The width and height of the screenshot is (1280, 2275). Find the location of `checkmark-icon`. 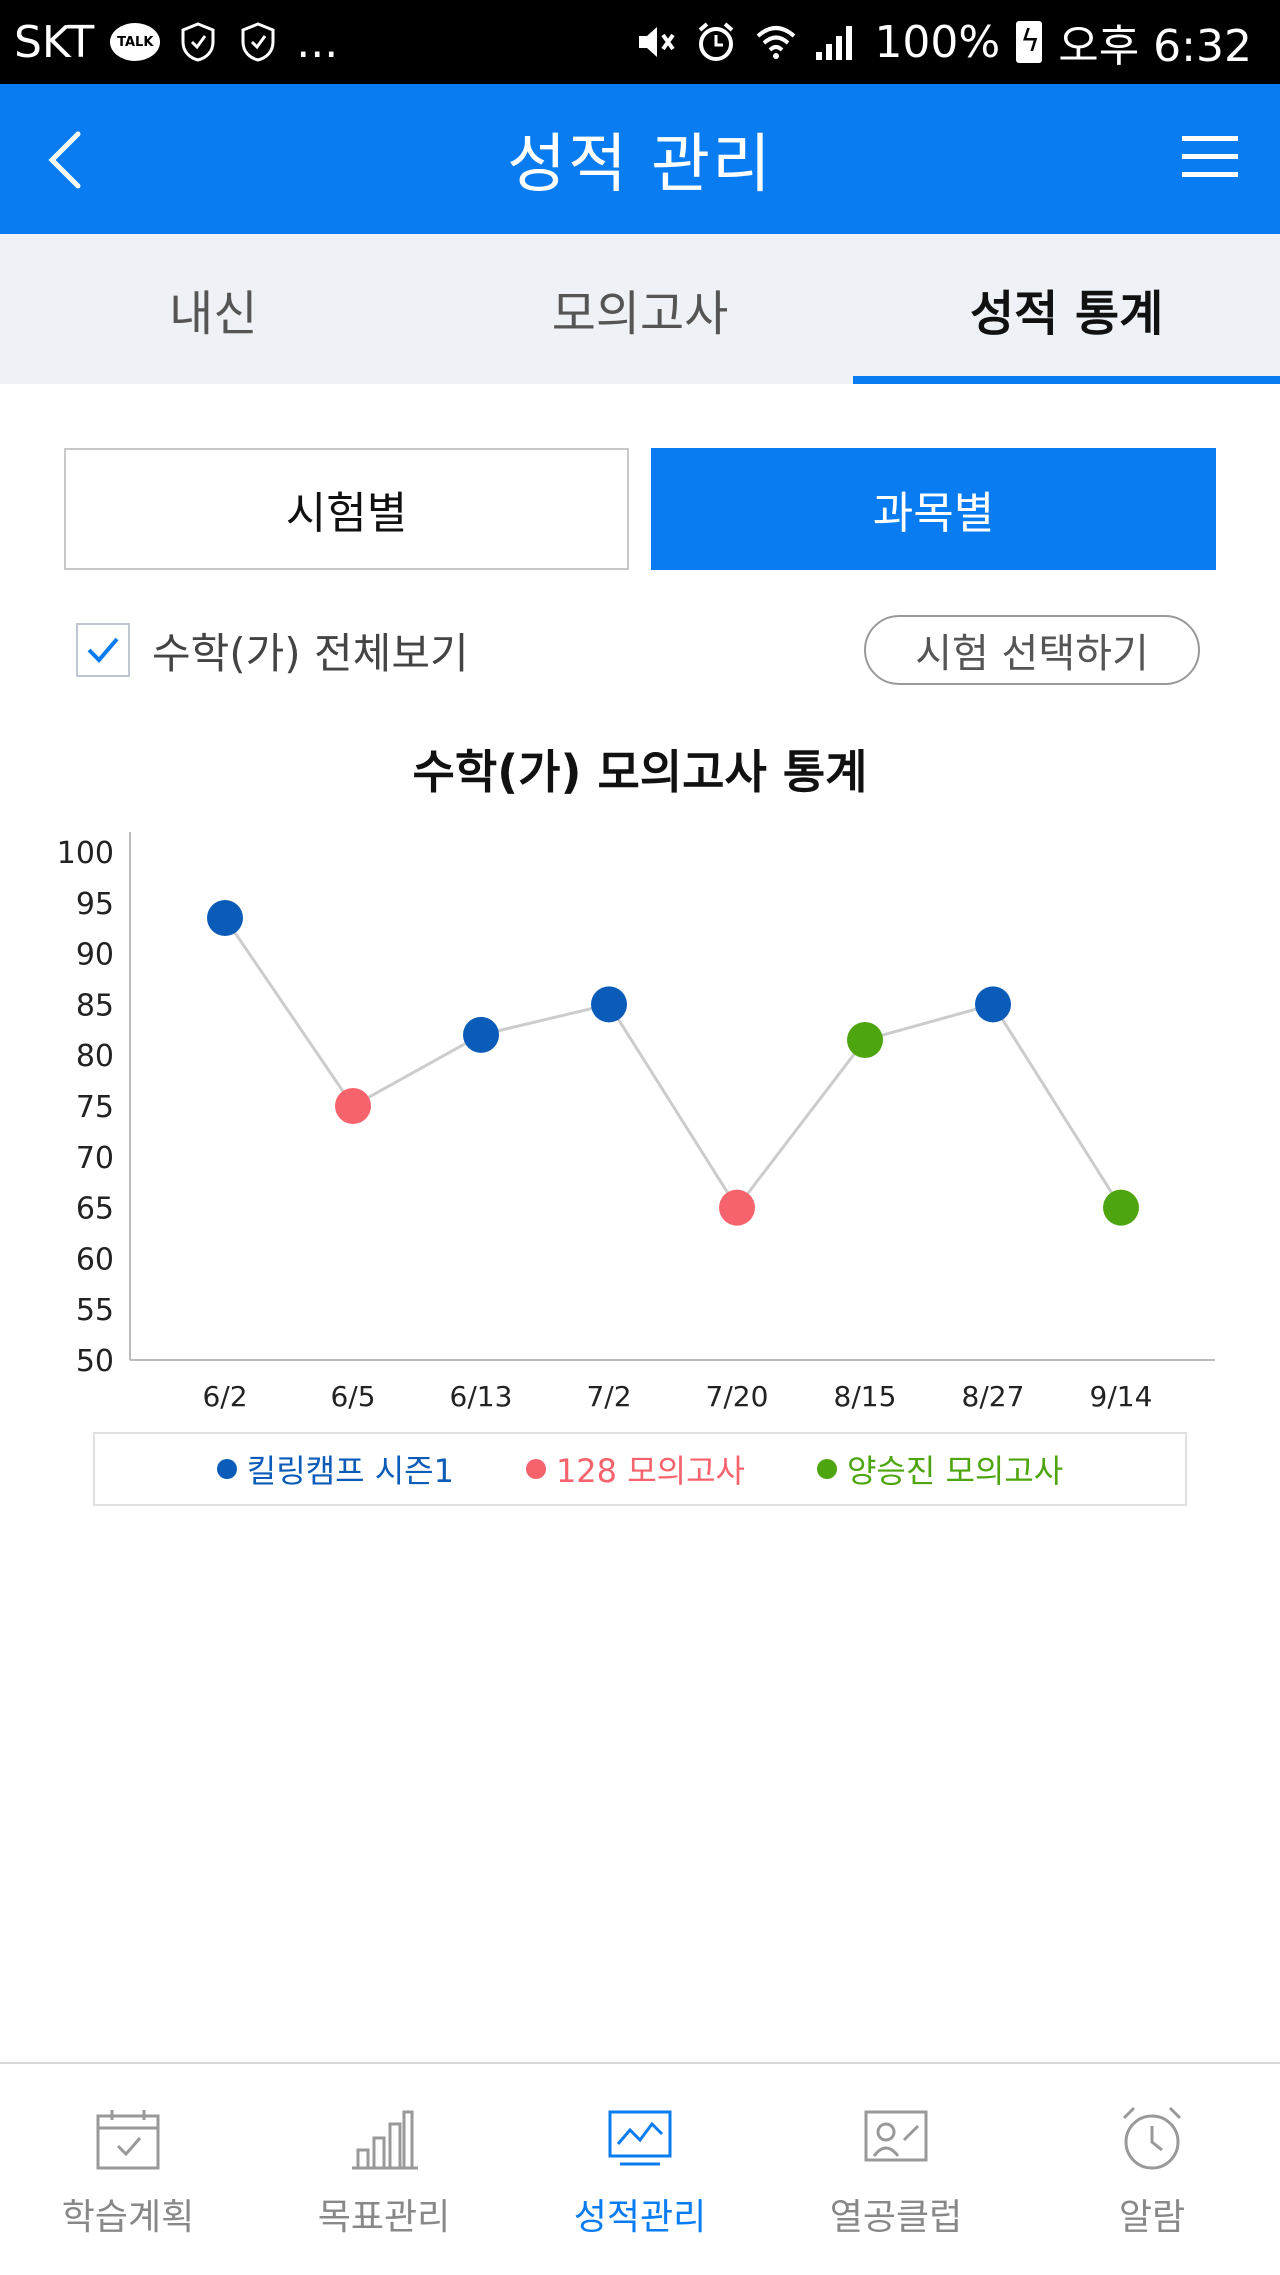

checkmark-icon is located at coordinates (103, 650).